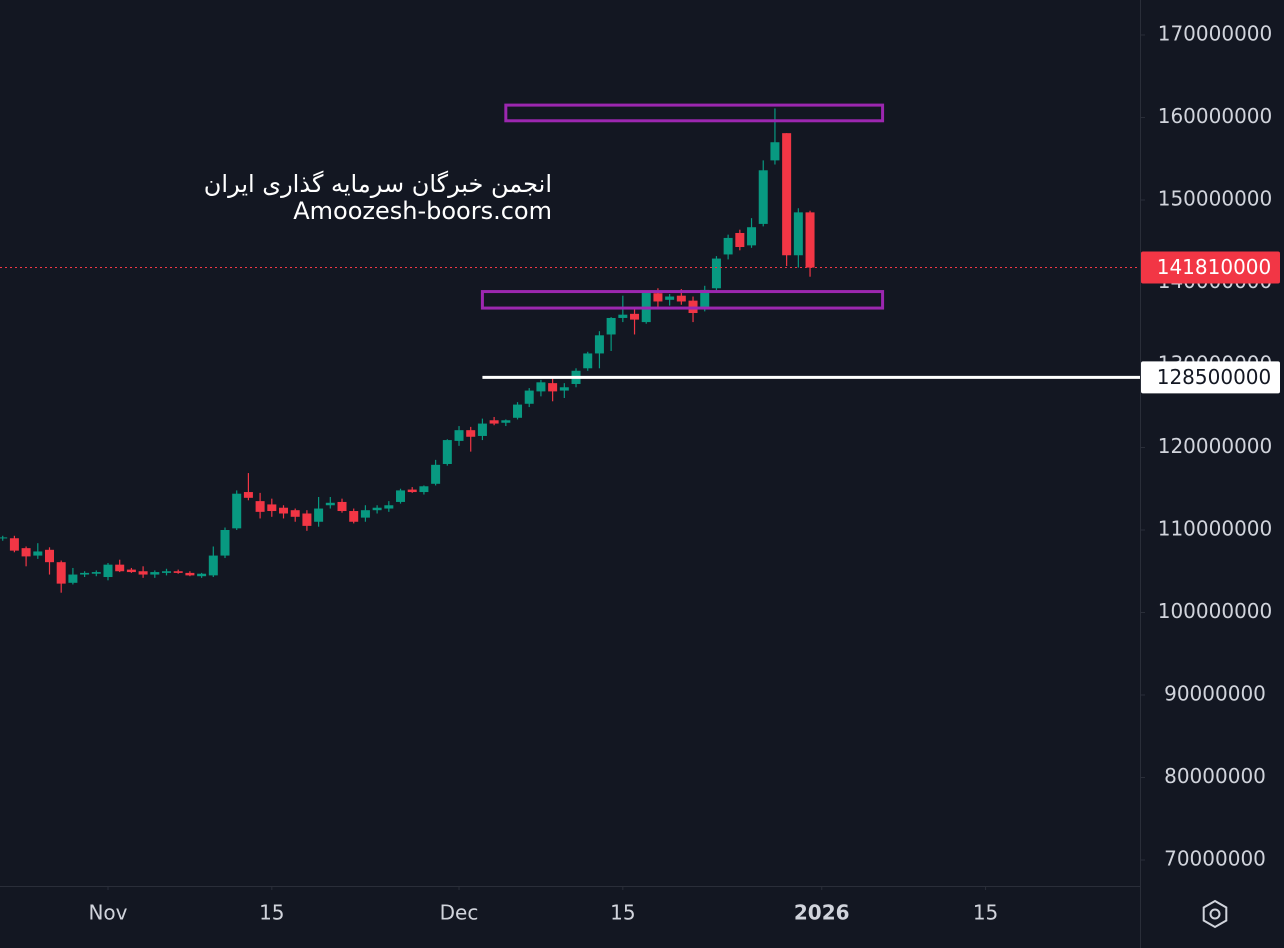  What do you see at coordinates (1215, 528) in the screenshot?
I see `y-tick-label: 110000000` at bounding box center [1215, 528].